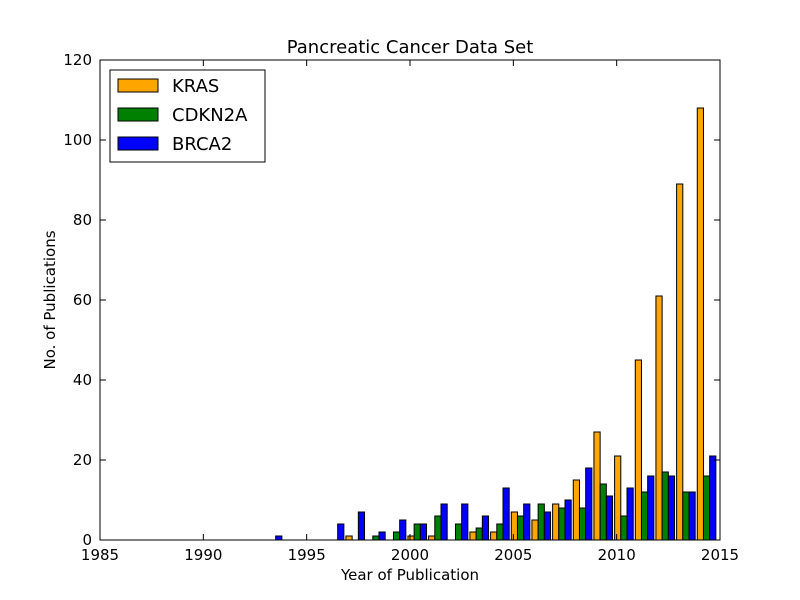  What do you see at coordinates (513, 555) in the screenshot?
I see `x-tick-label: 2005` at bounding box center [513, 555].